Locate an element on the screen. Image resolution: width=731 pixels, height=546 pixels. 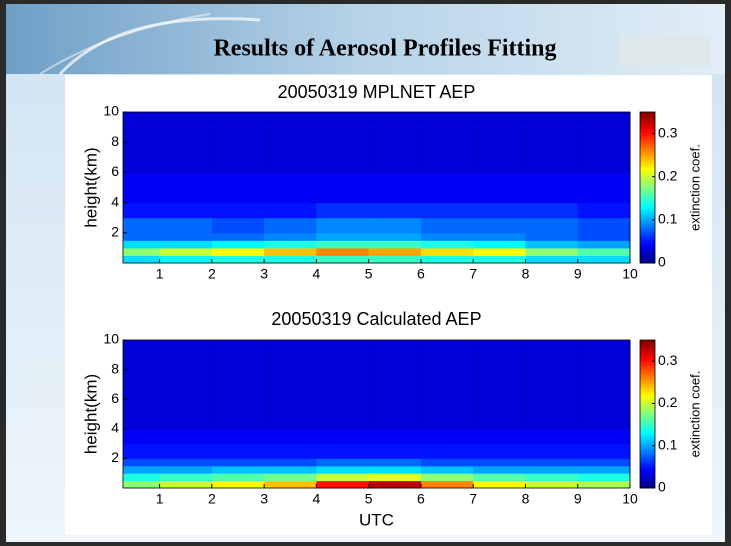
y-tick-label: 10 is located at coordinates (111, 339).